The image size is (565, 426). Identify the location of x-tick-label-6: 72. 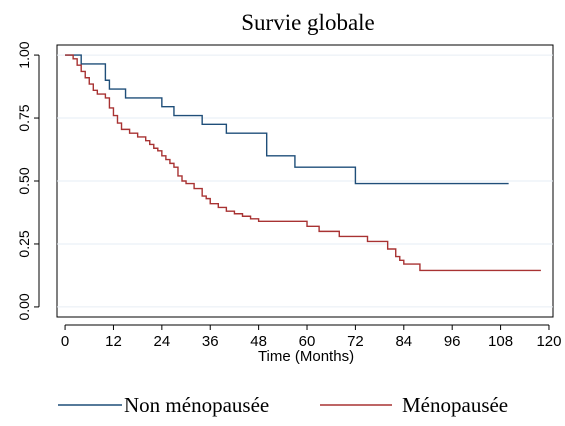
(355, 341).